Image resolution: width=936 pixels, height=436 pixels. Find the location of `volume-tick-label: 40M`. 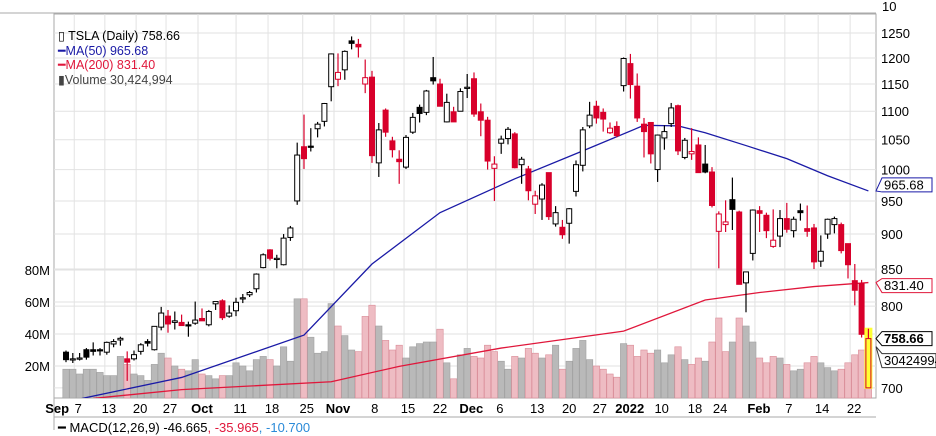

volume-tick-label: 40M is located at coordinates (37, 334).